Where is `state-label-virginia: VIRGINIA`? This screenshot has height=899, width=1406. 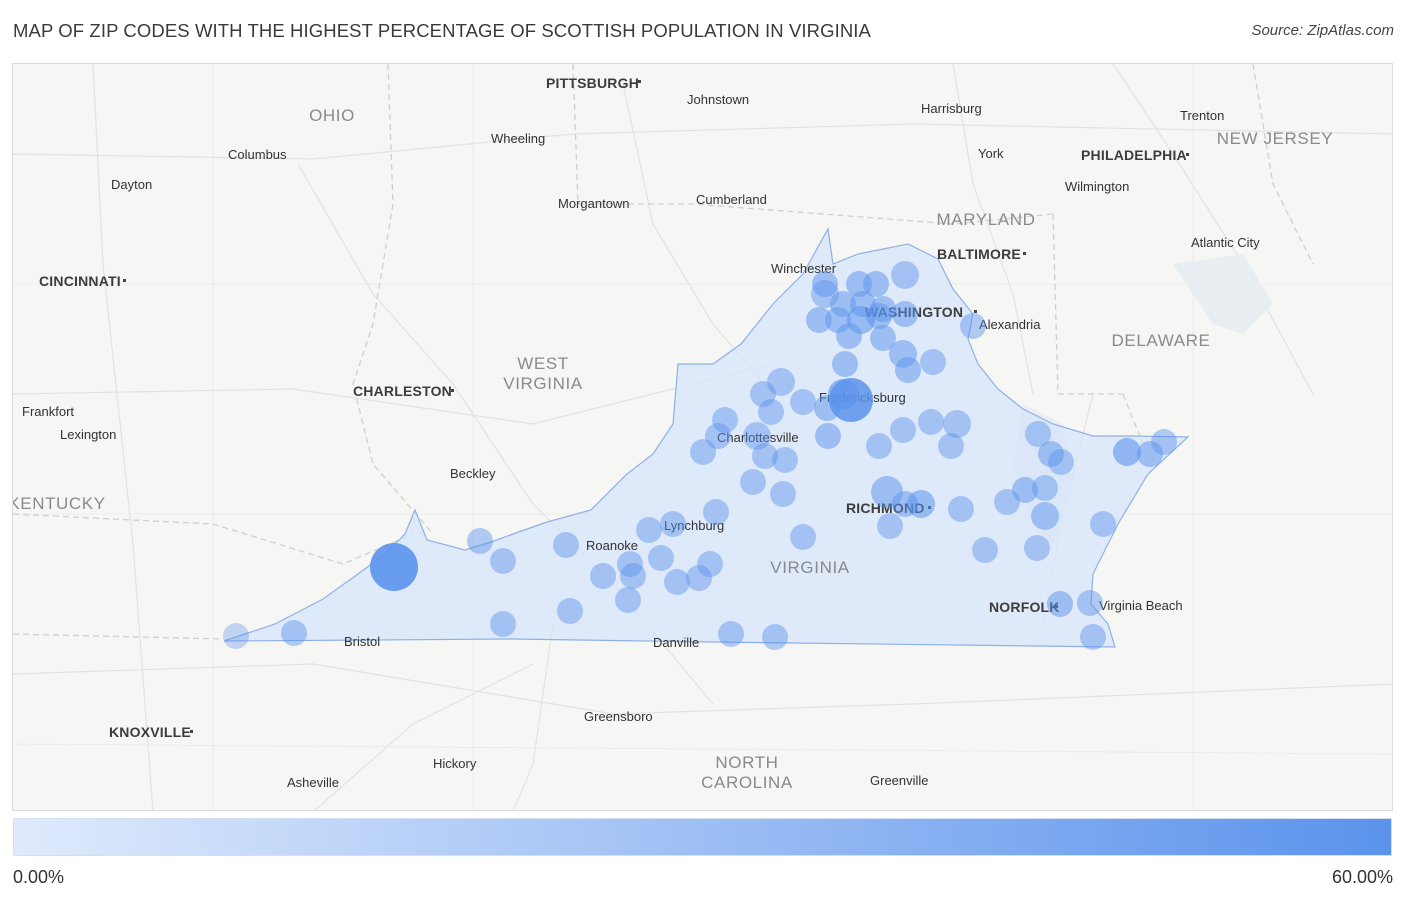
state-label-virginia: VIRGINIA is located at coordinates (809, 567).